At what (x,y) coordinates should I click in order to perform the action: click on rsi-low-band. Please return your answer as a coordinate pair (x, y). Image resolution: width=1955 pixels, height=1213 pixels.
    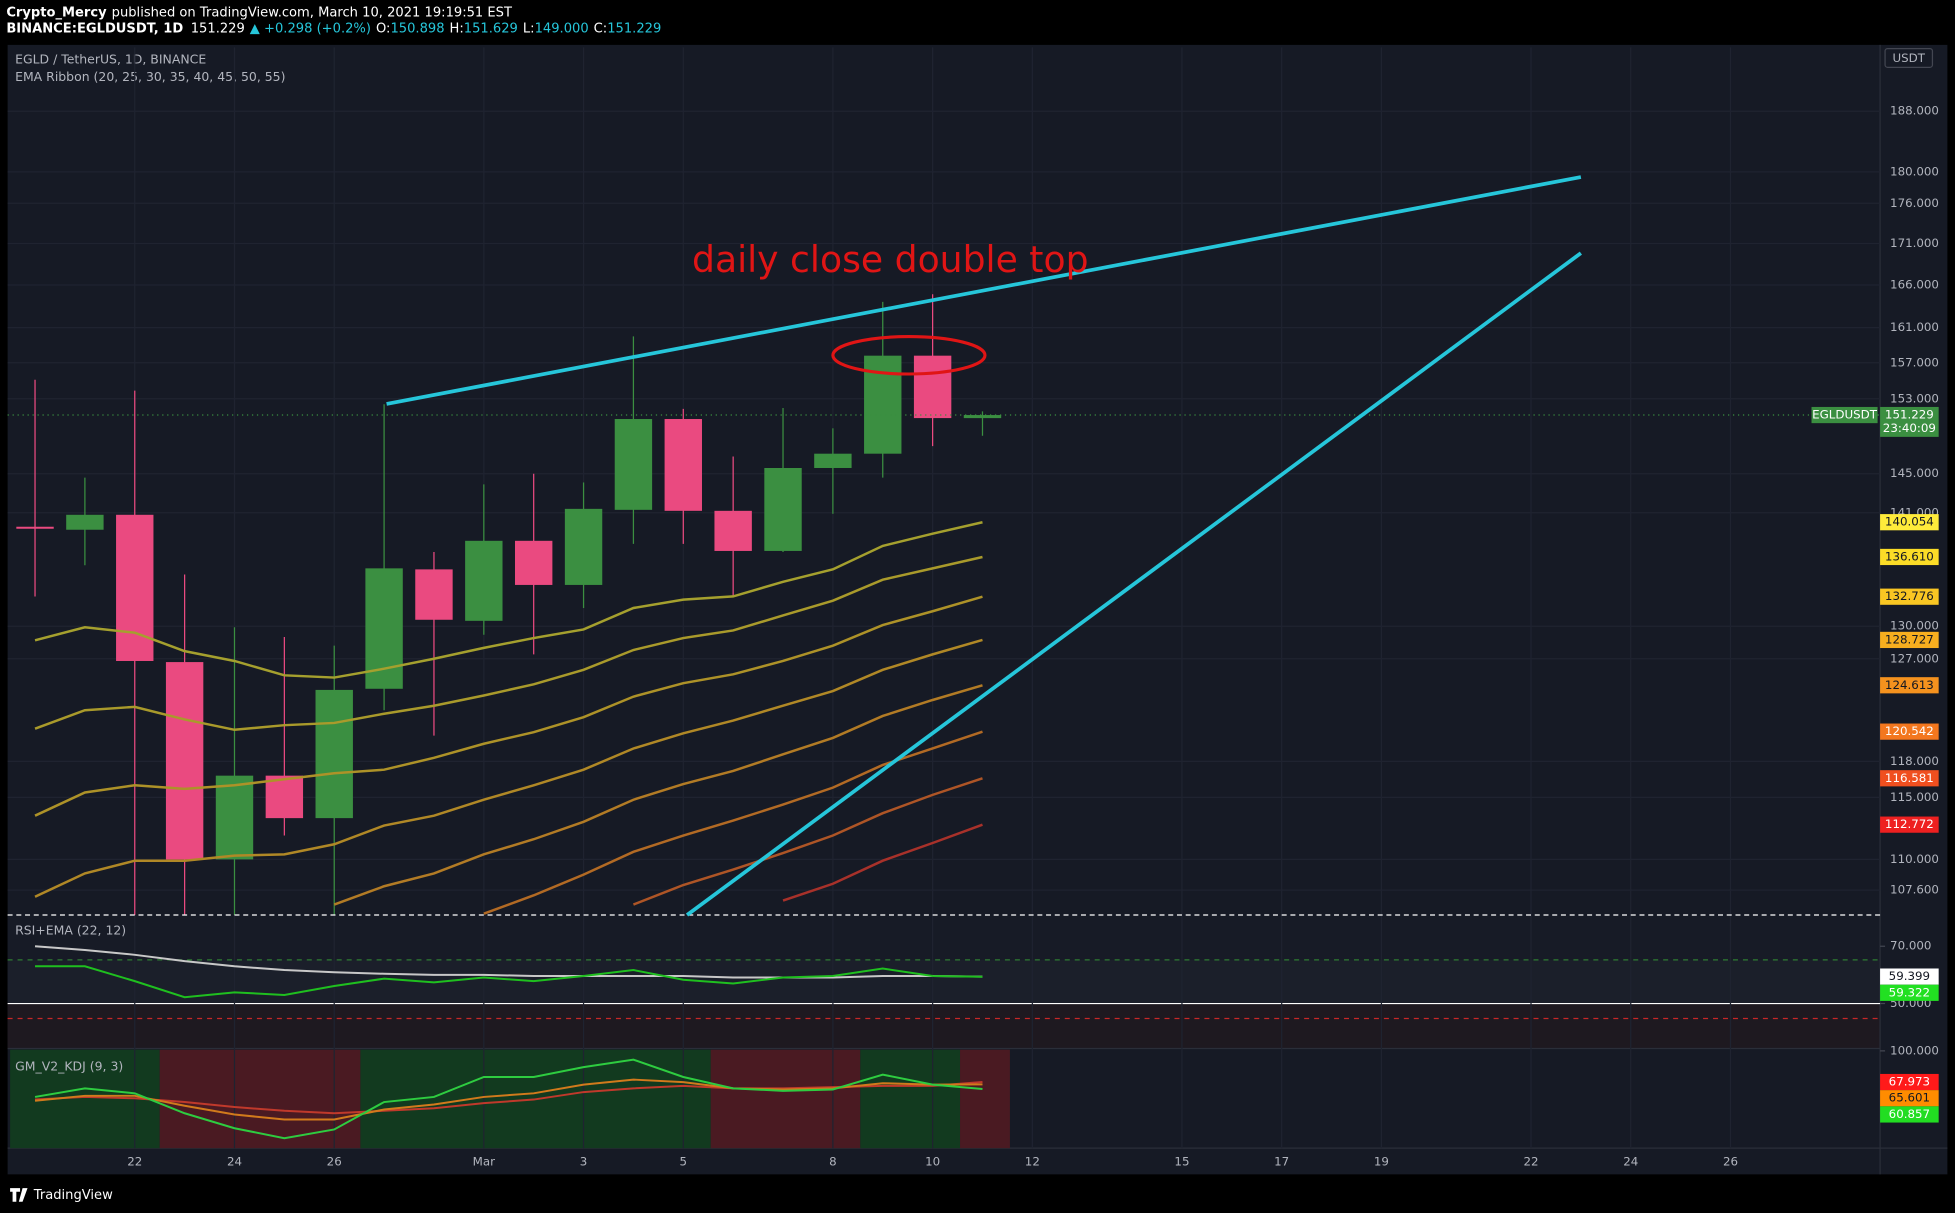
    Looking at the image, I should click on (944, 1026).